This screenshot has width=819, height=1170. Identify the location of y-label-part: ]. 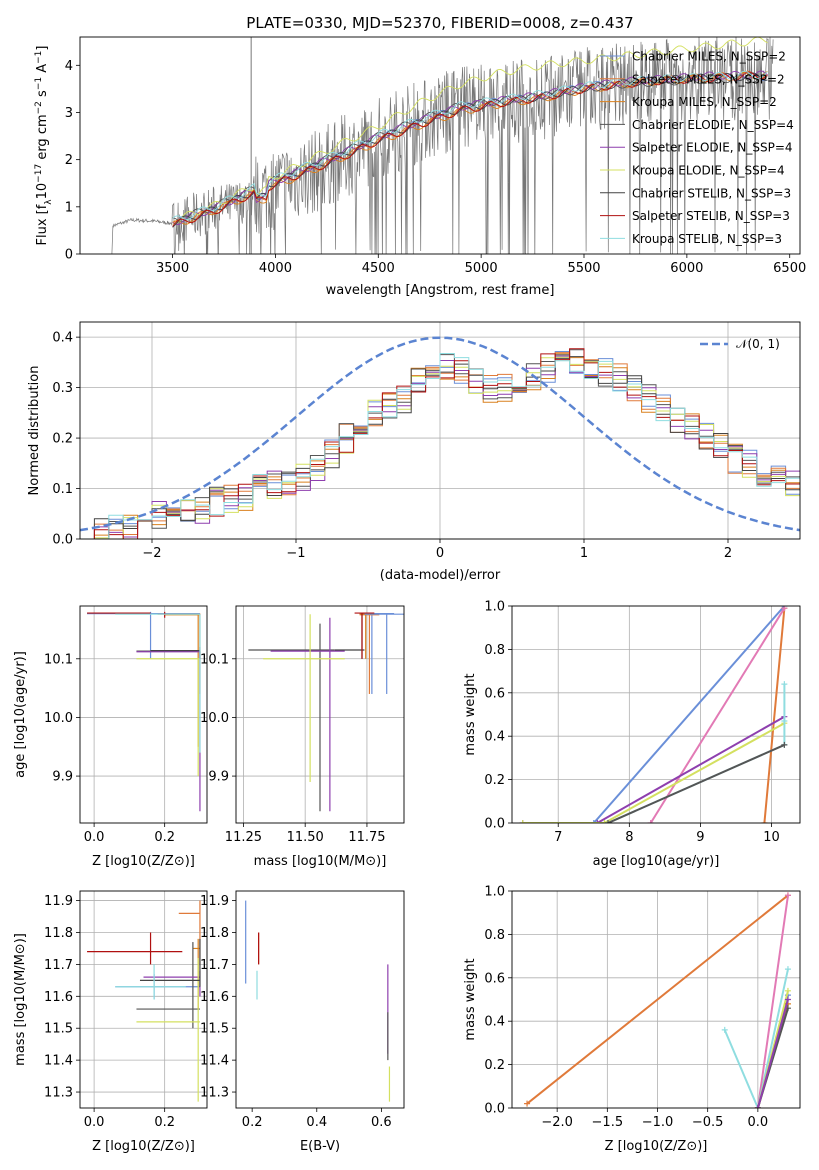
(42, 48).